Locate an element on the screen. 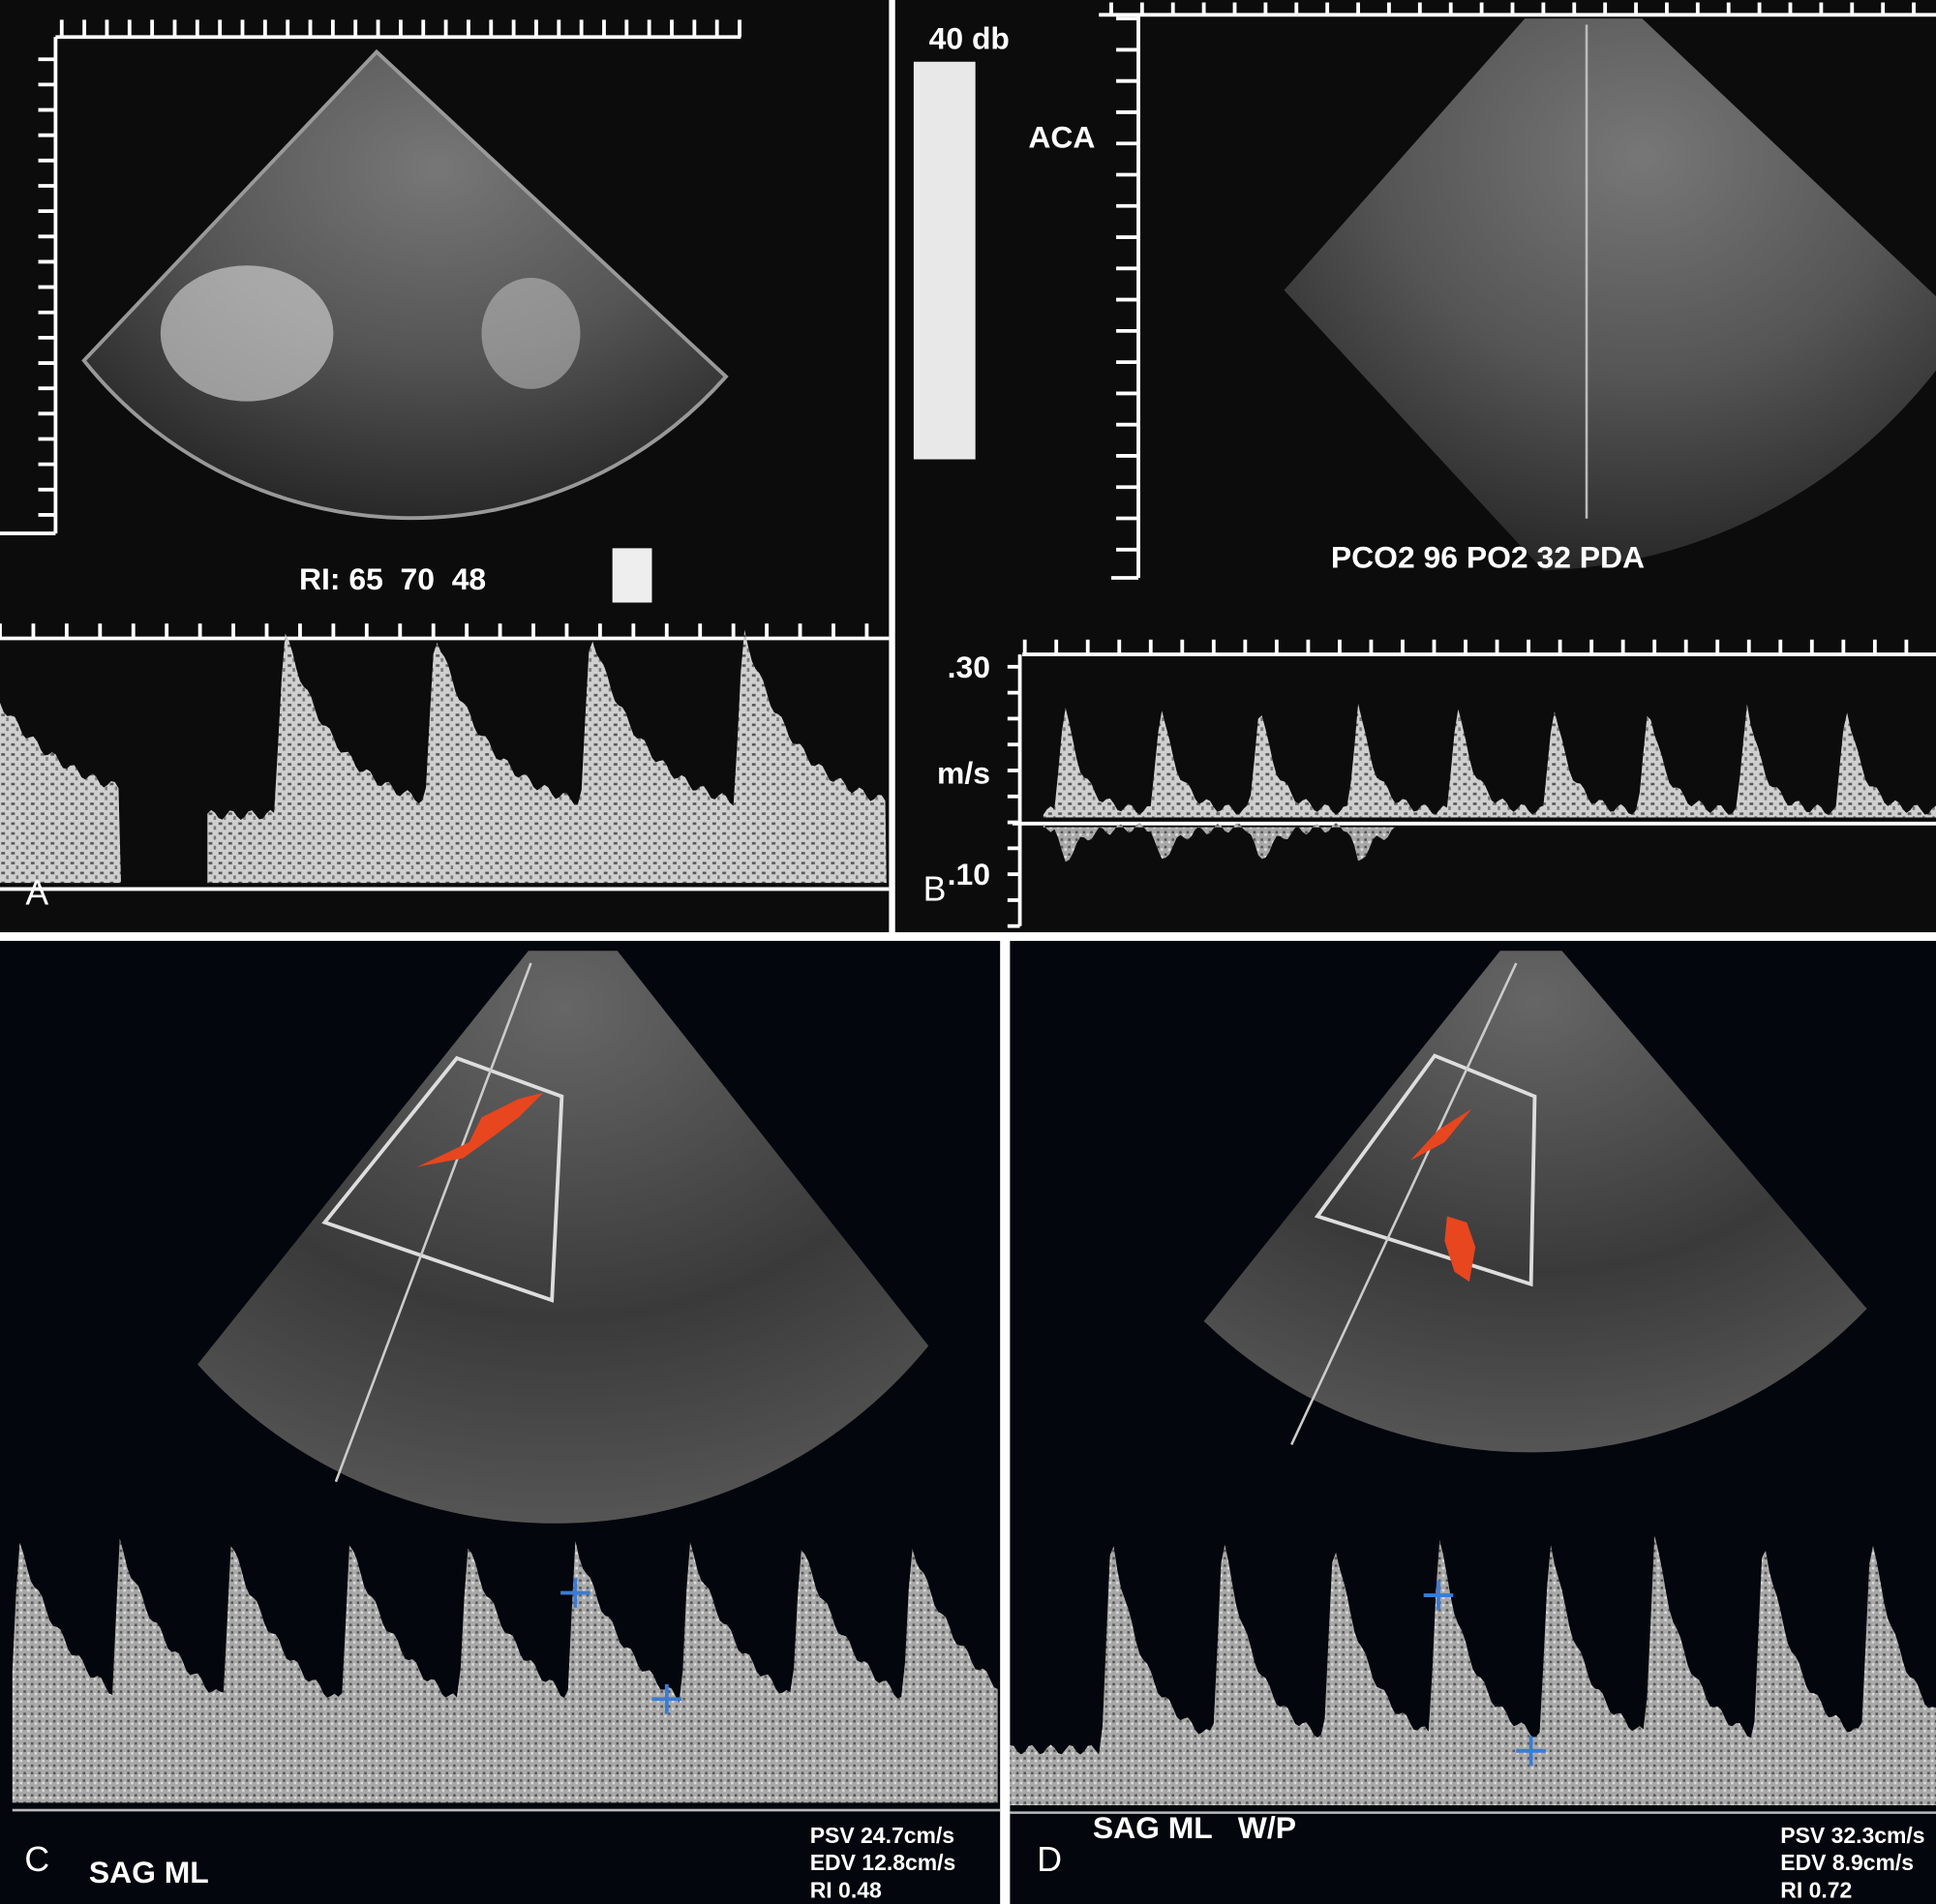 The image size is (1936, 1904). panel-label: B is located at coordinates (935, 889).